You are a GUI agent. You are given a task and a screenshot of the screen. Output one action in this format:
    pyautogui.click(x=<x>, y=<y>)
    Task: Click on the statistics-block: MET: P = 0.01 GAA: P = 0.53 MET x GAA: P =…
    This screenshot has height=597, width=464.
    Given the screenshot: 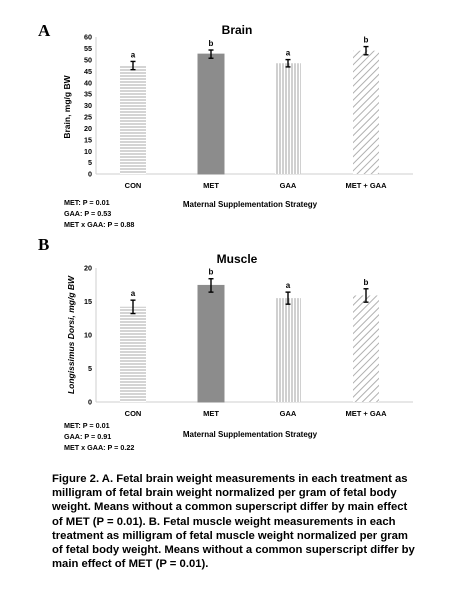 What is the action you would take?
    pyautogui.click(x=99, y=213)
    